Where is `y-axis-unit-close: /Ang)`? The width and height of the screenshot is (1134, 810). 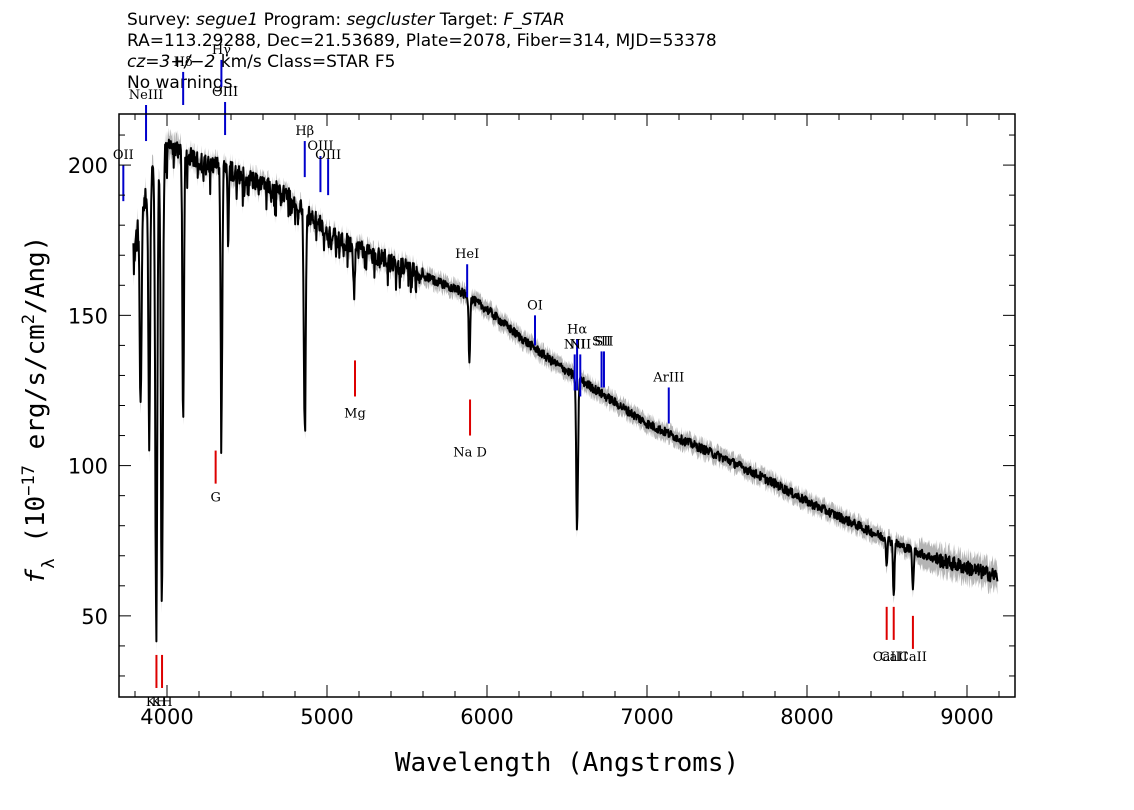
y-axis-unit-close: /Ang) is located at coordinates (36, 275).